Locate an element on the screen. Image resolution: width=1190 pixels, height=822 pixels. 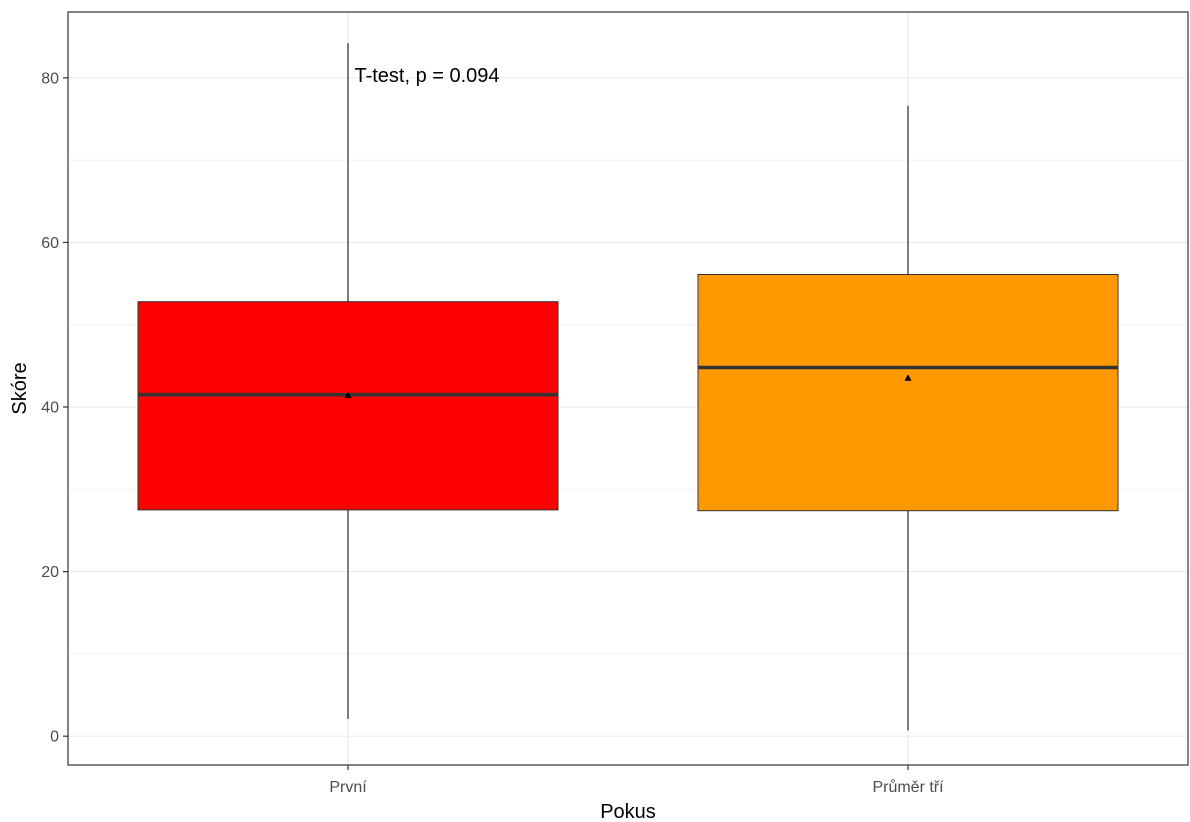
y-axis-title: Skóre is located at coordinates (20, 388).